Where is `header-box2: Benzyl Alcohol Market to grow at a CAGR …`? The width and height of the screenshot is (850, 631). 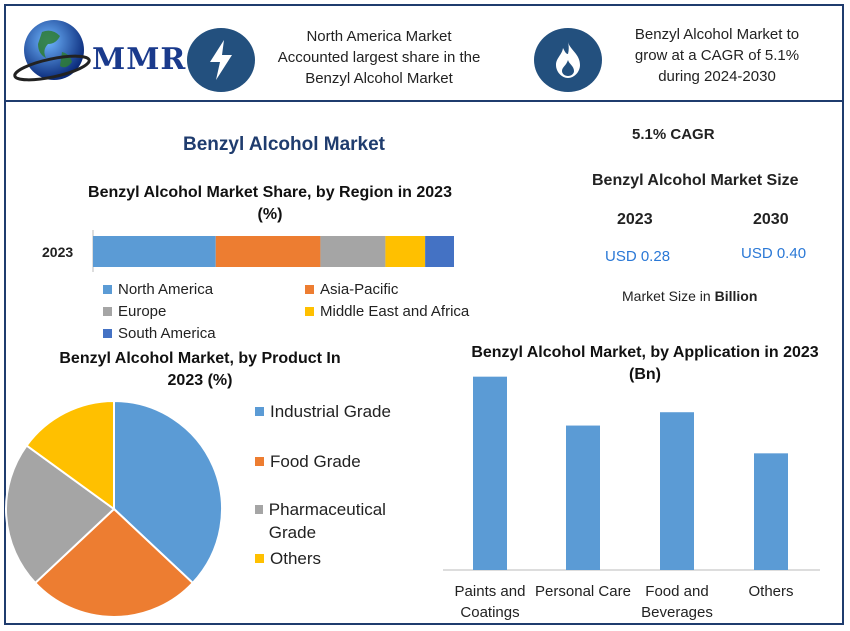 header-box2: Benzyl Alcohol Market to grow at a CAGR … is located at coordinates (717, 55).